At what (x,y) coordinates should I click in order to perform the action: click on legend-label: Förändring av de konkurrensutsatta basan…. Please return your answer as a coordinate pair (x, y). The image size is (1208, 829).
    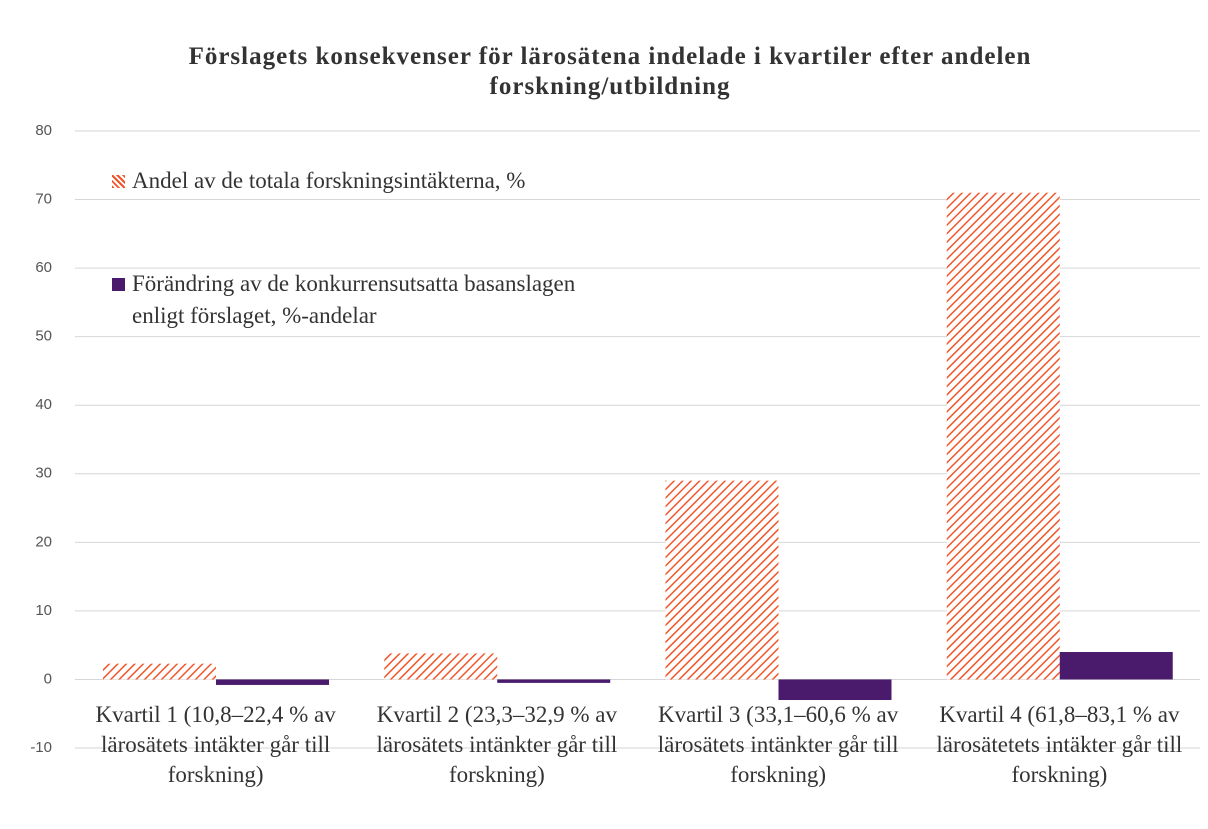
    Looking at the image, I should click on (354, 299).